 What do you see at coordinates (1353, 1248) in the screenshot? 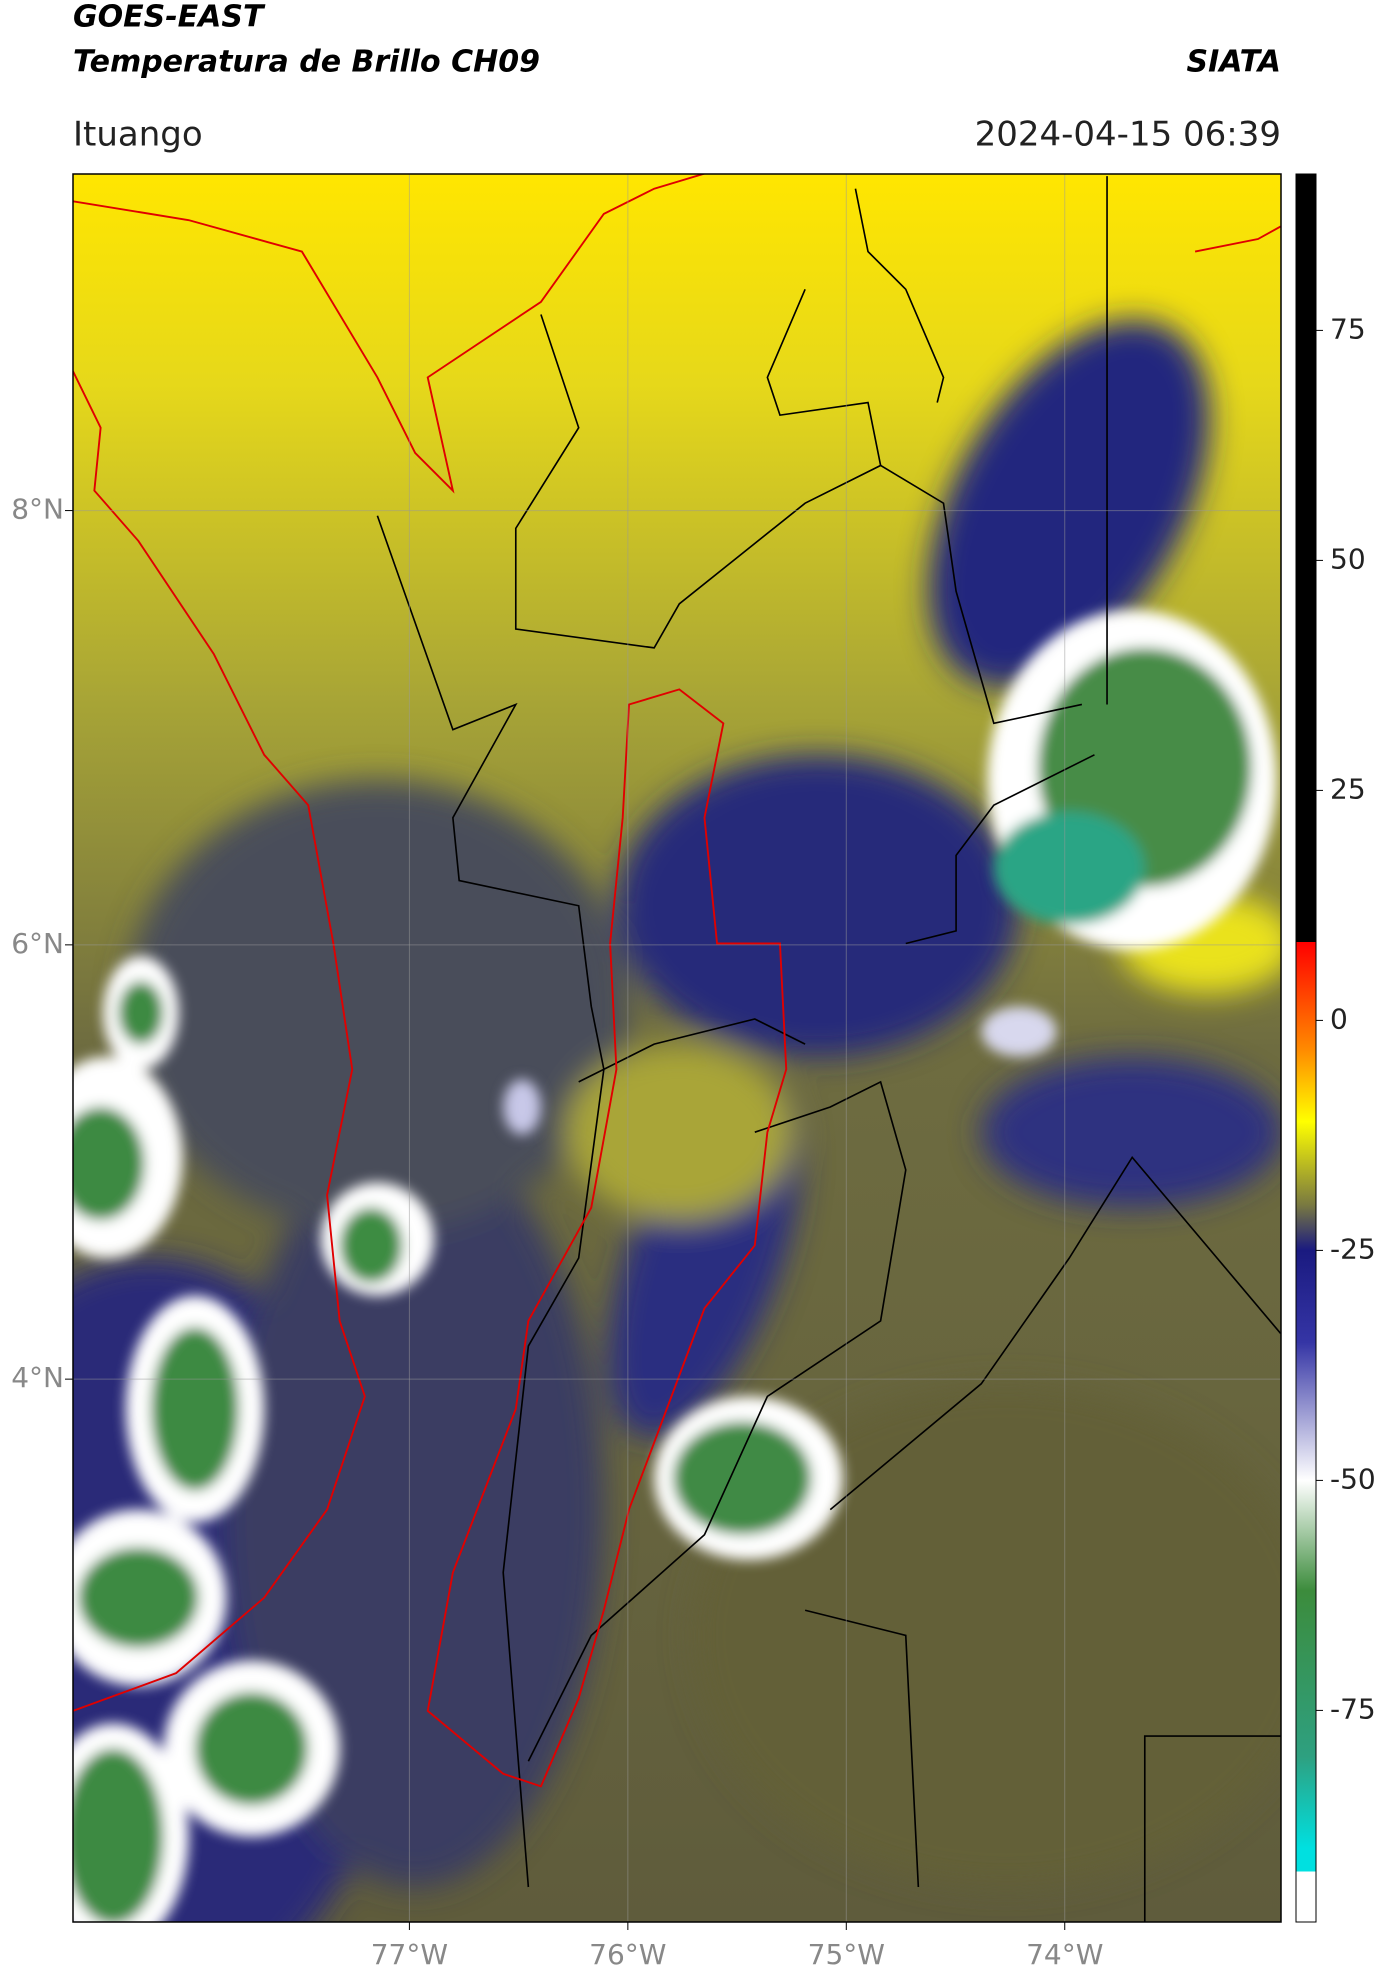
I see `colorbar-tick-label: -25` at bounding box center [1353, 1248].